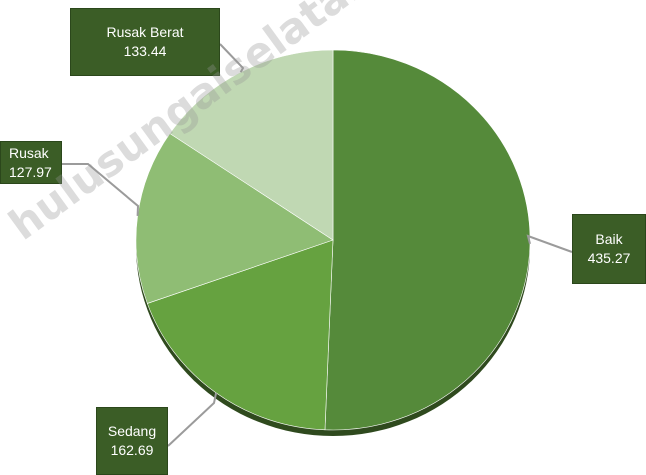 This screenshot has width=646, height=475. What do you see at coordinates (101, 189) in the screenshot?
I see `leader-line-rusak` at bounding box center [101, 189].